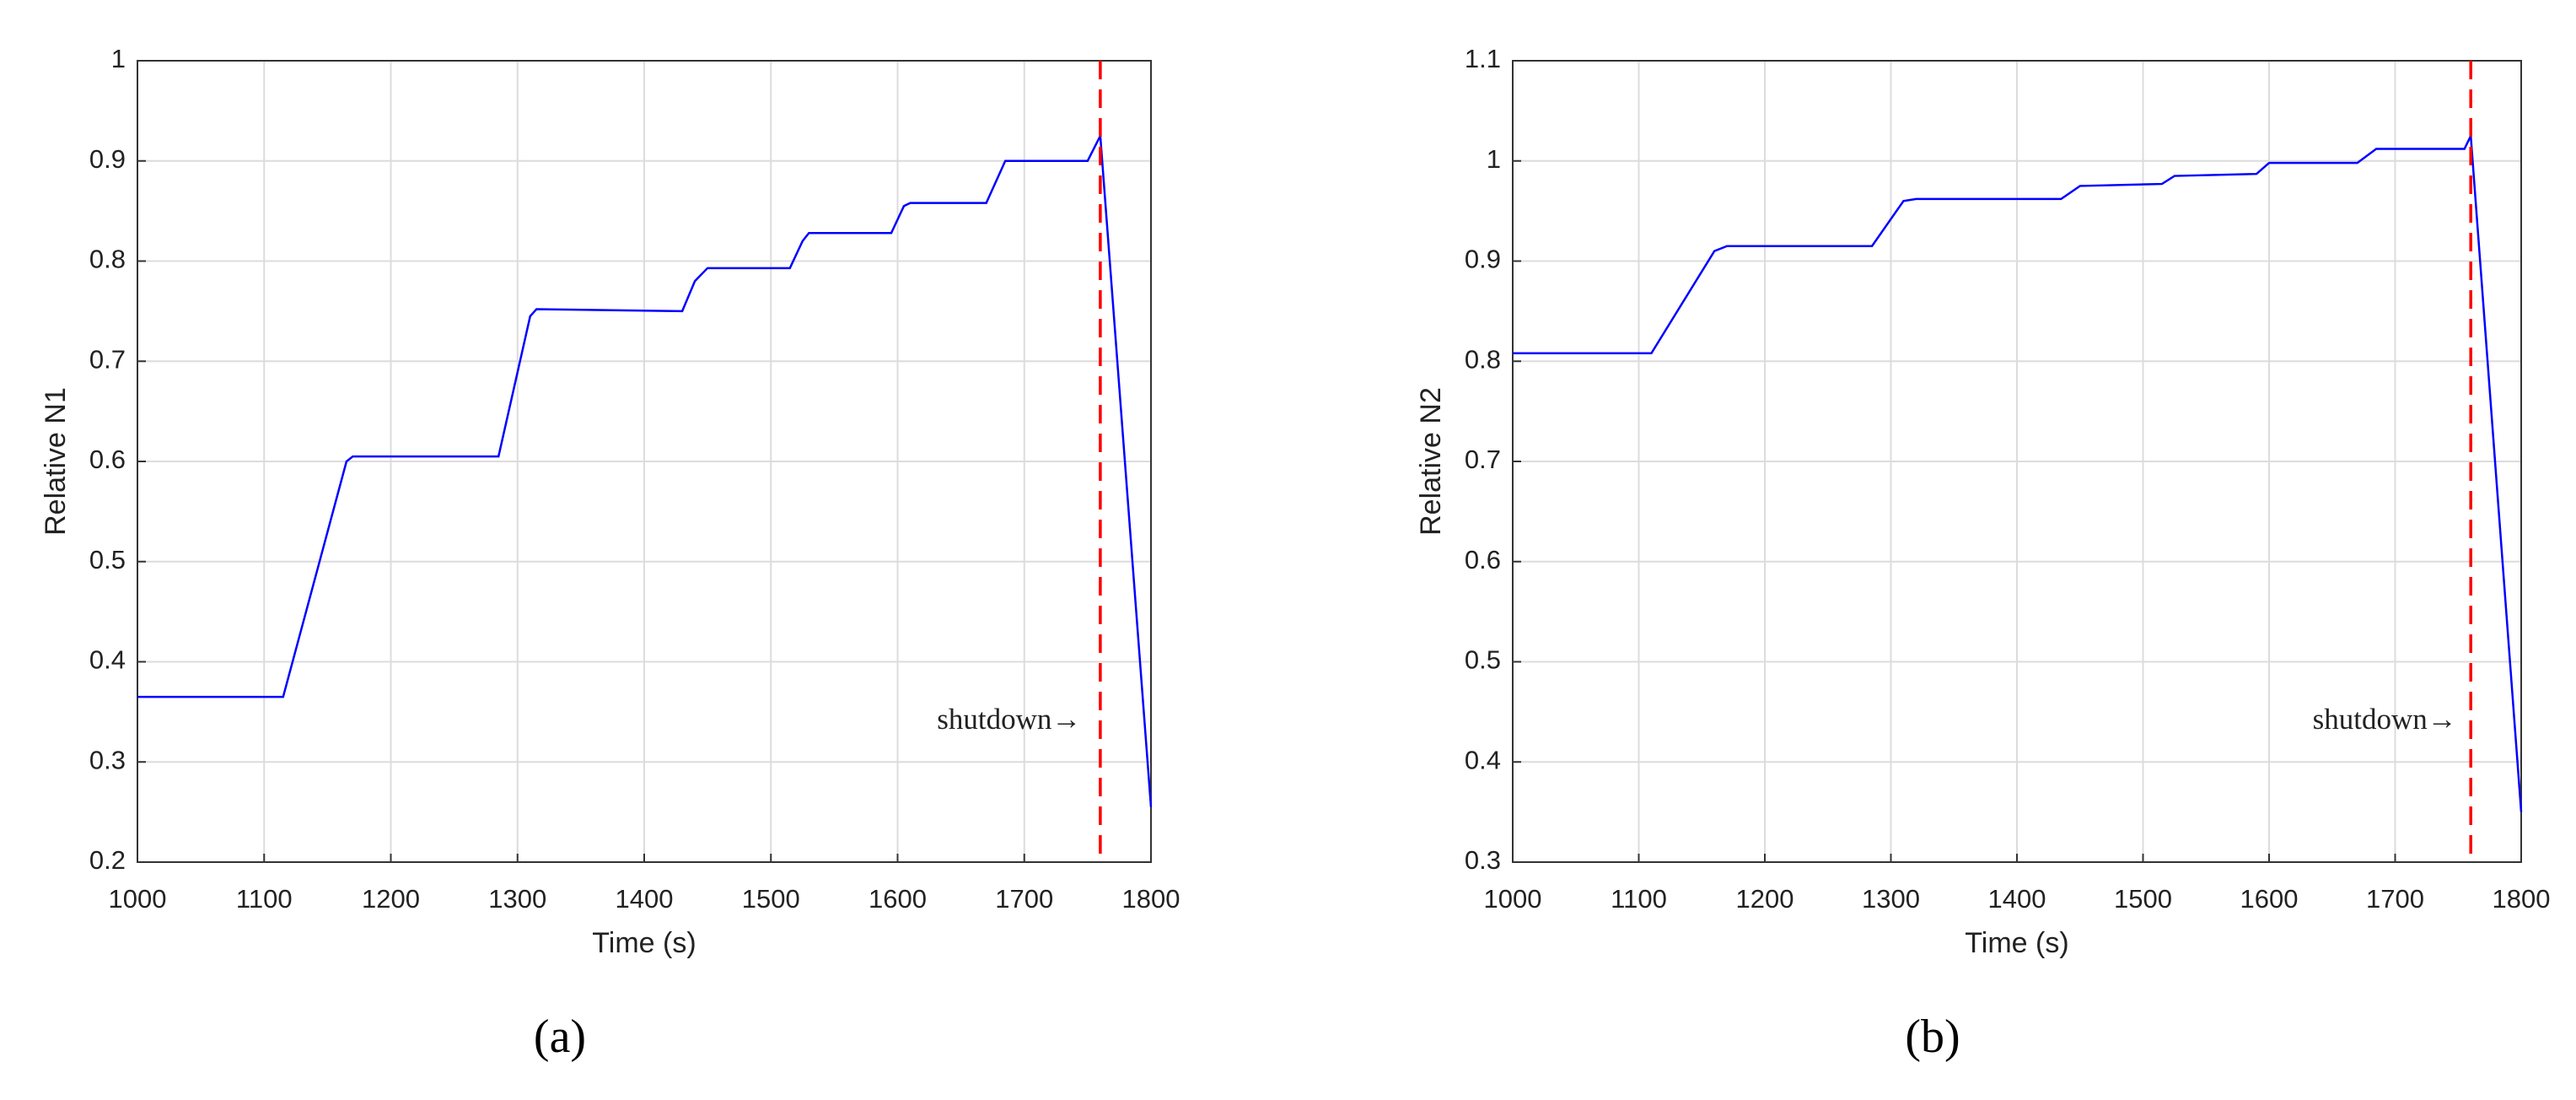 Image resolution: width=2576 pixels, height=1100 pixels. Describe the element at coordinates (107, 860) in the screenshot. I see `y-tick-label: 0.2` at that location.